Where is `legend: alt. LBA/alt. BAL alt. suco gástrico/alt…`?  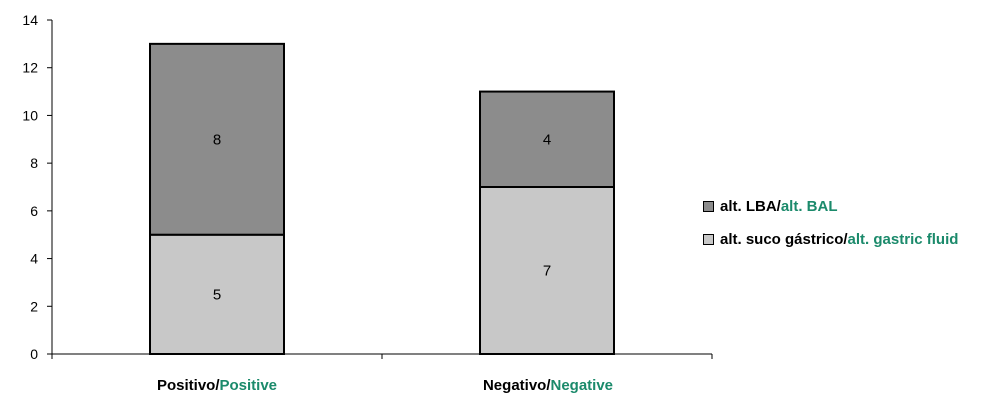
legend: alt. LBA/alt. BAL alt. suco gástrico/alt… is located at coordinates (830, 229).